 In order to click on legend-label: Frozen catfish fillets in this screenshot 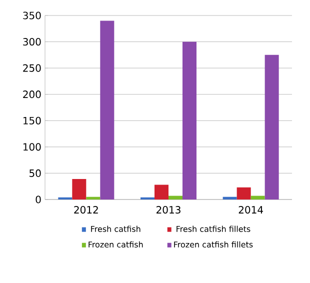, I will do `click(213, 244)`.